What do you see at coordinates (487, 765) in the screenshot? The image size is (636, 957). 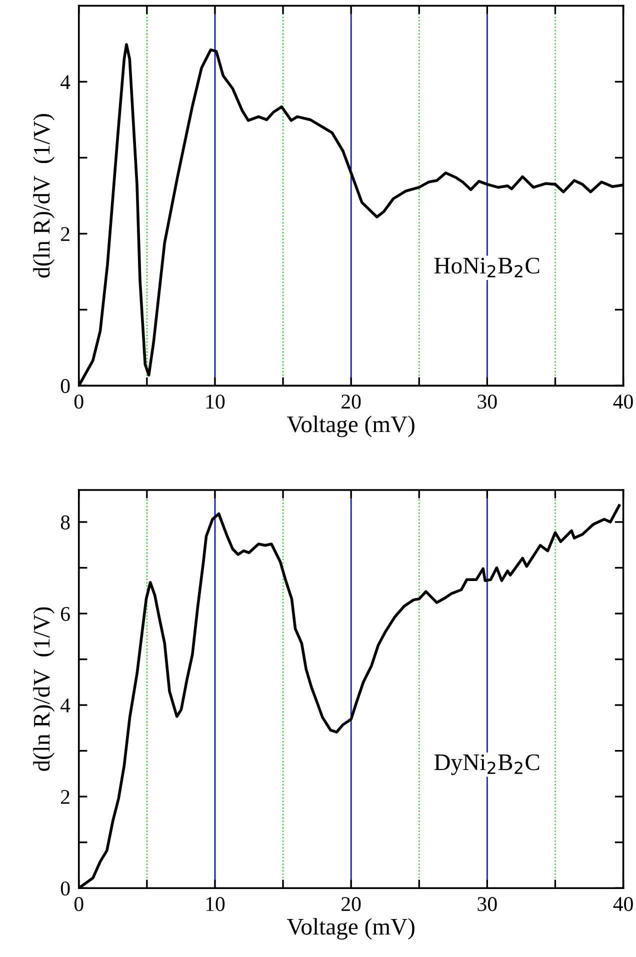 I see `annotation: DyNi$_{2}$B$_{2}$C` at bounding box center [487, 765].